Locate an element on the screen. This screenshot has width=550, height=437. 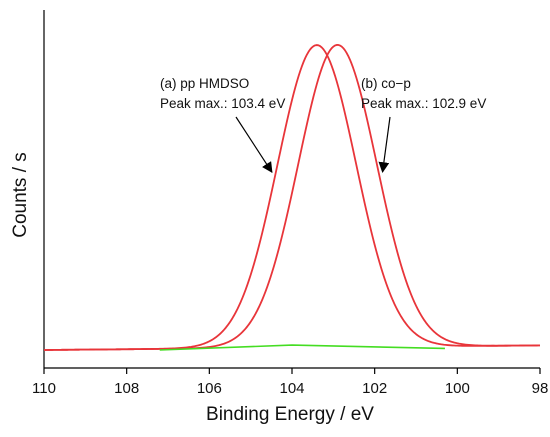
x-tick-label-3: 104 is located at coordinates (291, 388).